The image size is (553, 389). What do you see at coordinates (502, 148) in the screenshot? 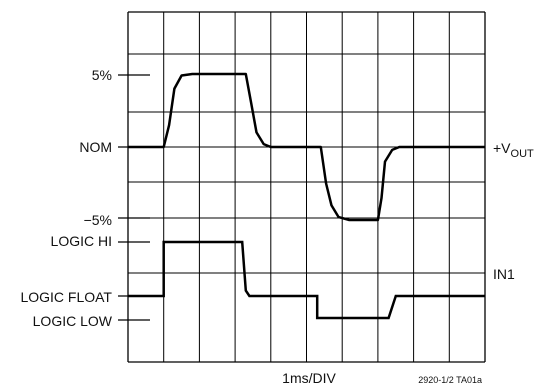
I see `series-label-vout-main: +V` at bounding box center [502, 148].